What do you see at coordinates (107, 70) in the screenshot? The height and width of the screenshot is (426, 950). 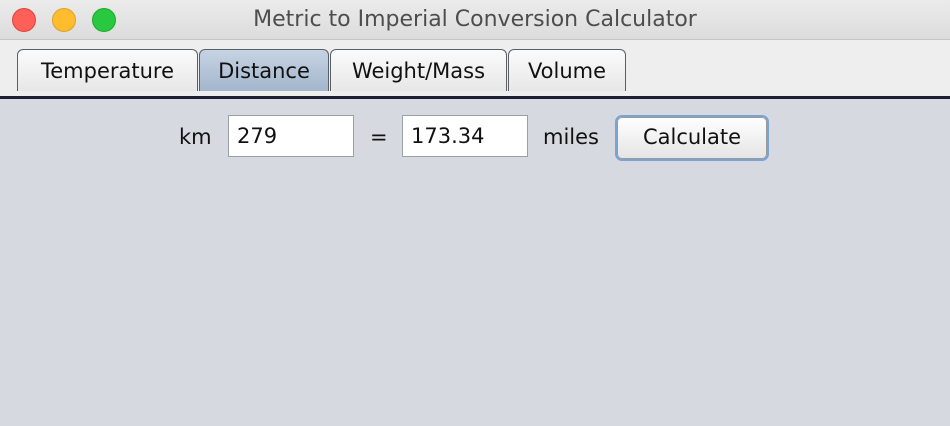 I see `tab-temperature: Temperature` at bounding box center [107, 70].